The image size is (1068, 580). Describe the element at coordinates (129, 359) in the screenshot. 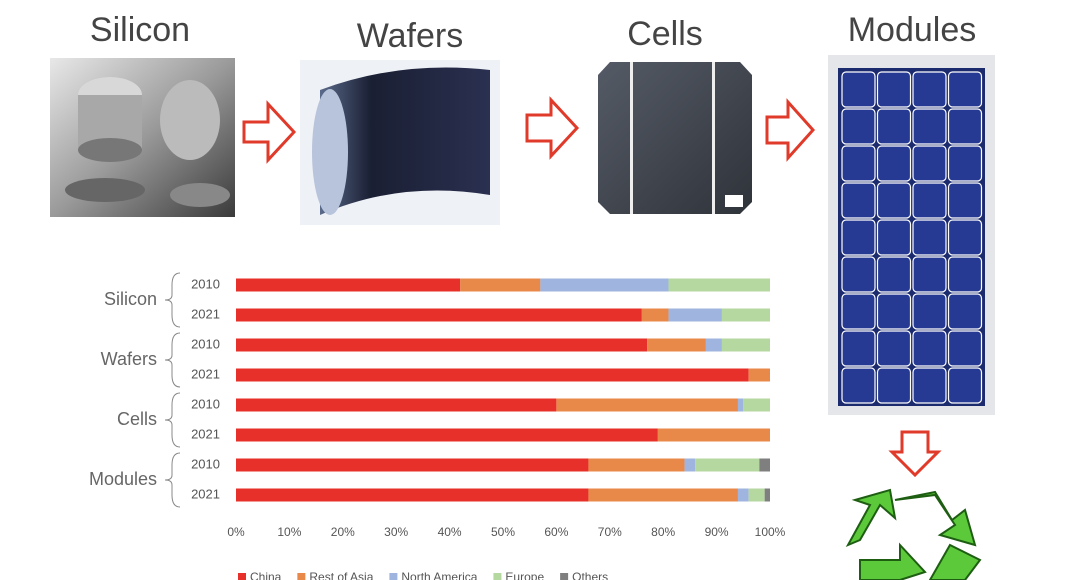

I see `group-label: Wafers` at that location.